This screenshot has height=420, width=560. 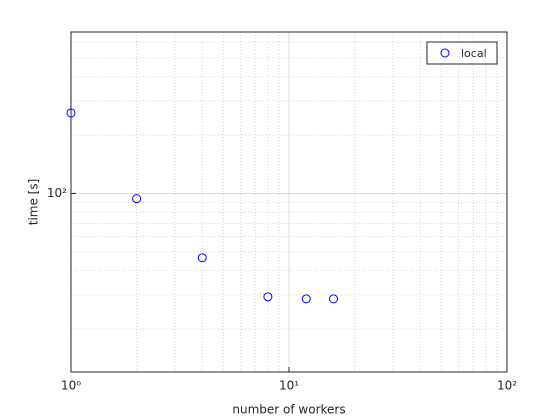 What do you see at coordinates (71, 386) in the screenshot?
I see `x-tick-label: 10⁰` at bounding box center [71, 386].